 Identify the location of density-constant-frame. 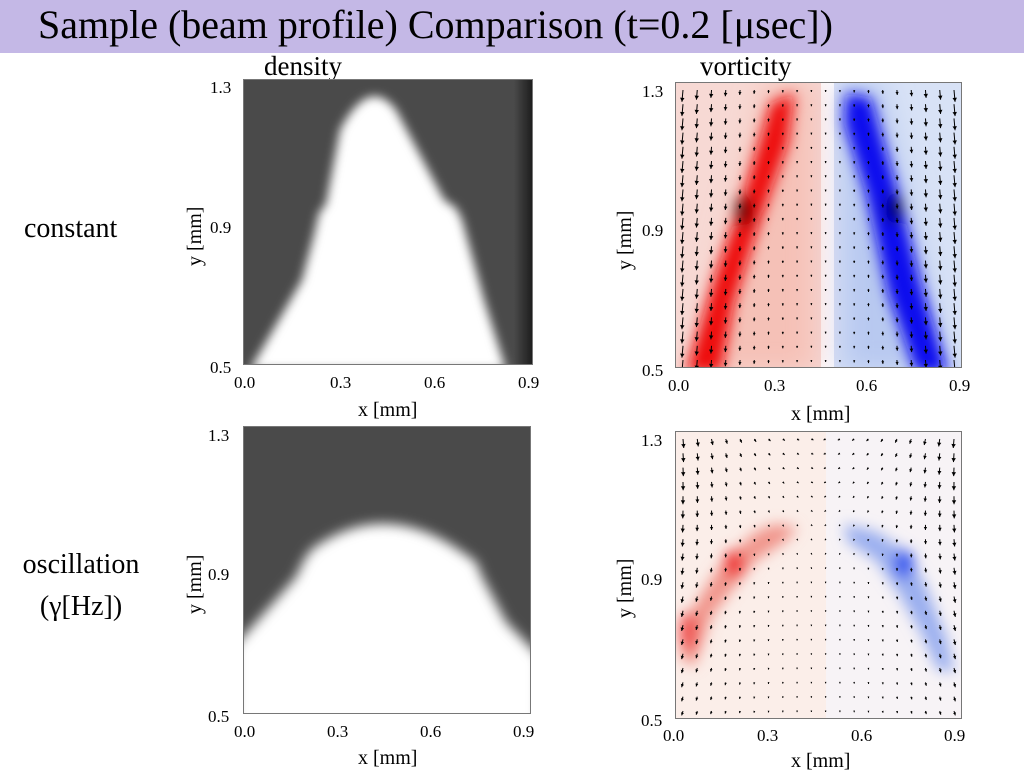
(388, 222).